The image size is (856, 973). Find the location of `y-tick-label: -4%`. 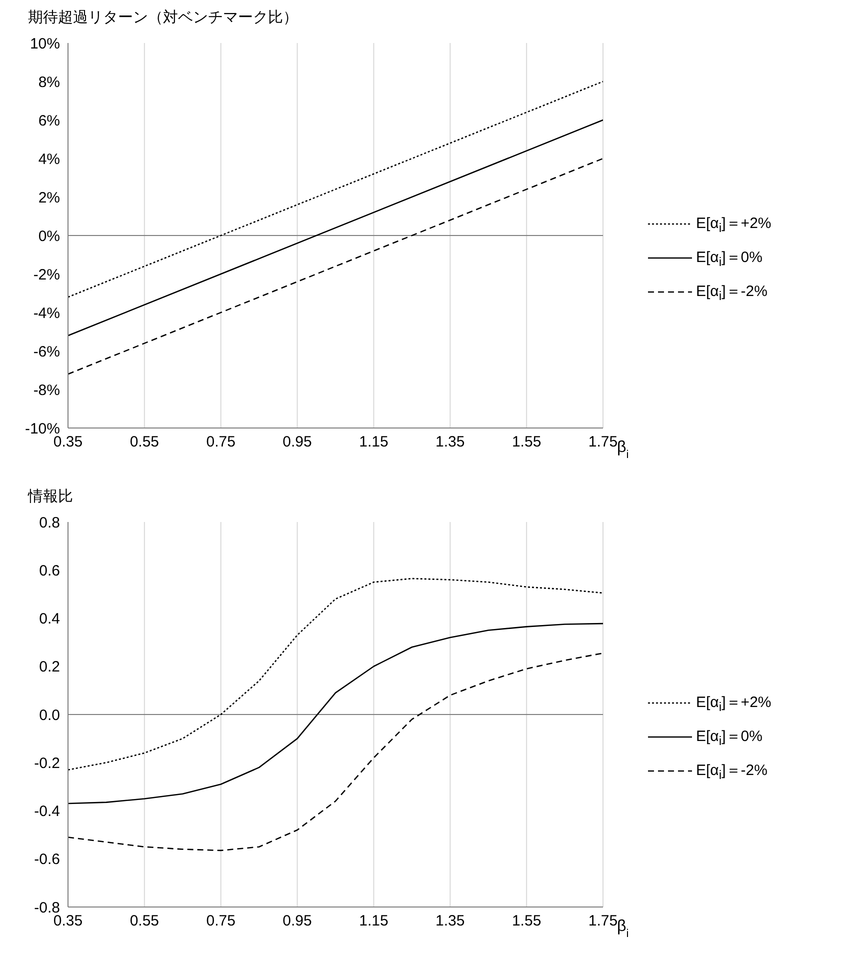

y-tick-label: -4% is located at coordinates (46, 313).